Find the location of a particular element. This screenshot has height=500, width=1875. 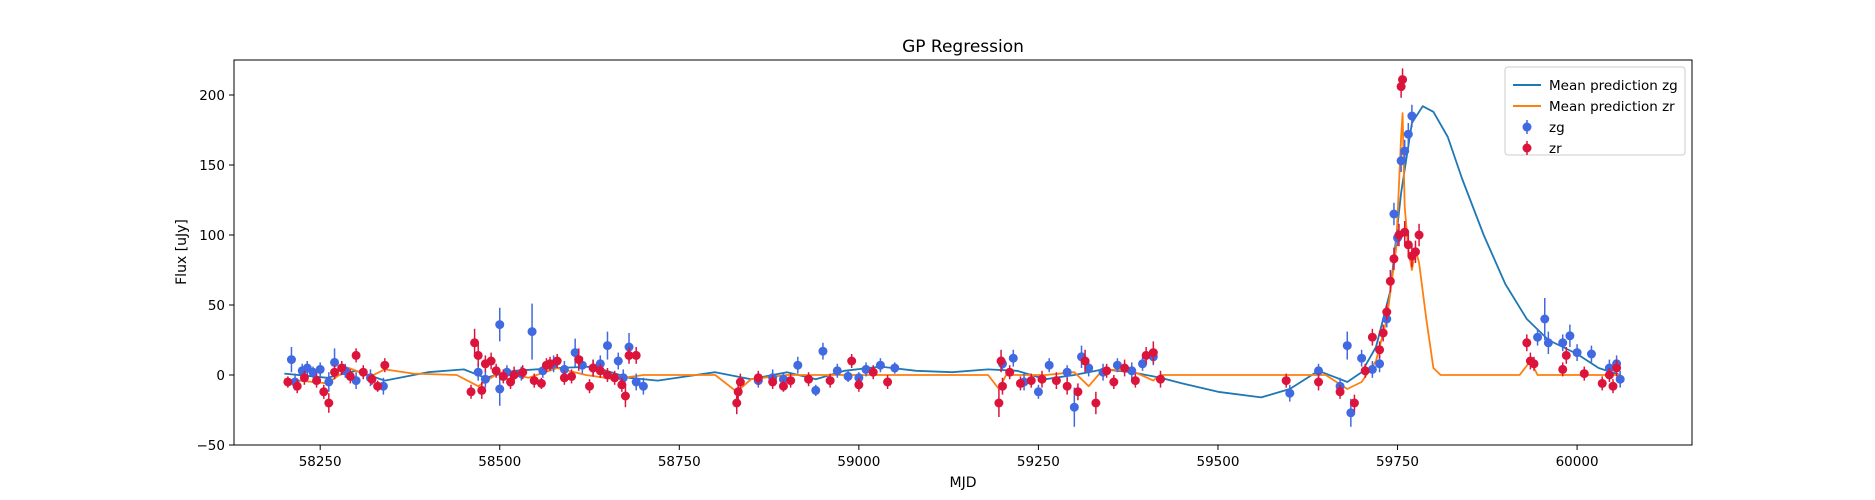

x-tick-label: 59750 is located at coordinates (1397, 462).